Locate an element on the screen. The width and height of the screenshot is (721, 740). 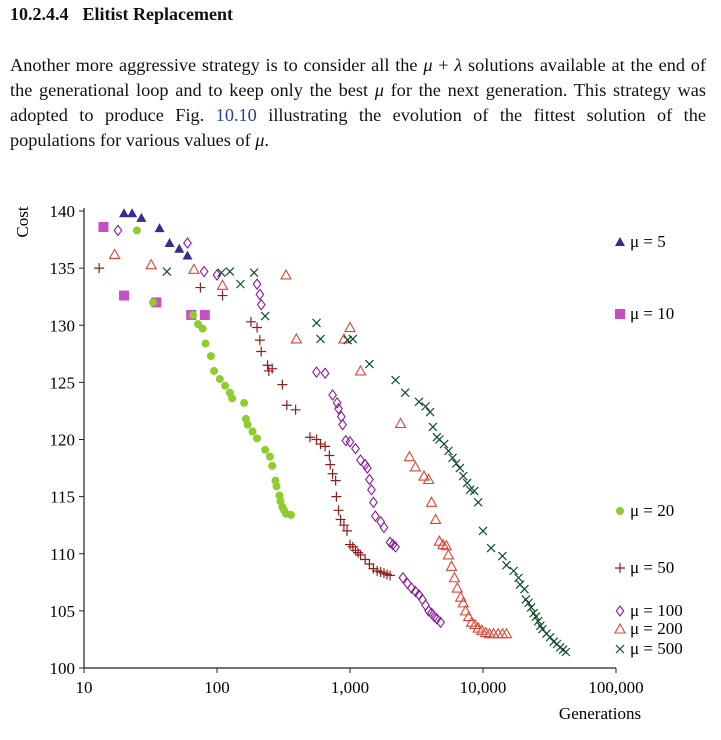
figure-reference-link: 10.10 is located at coordinates (236, 115).